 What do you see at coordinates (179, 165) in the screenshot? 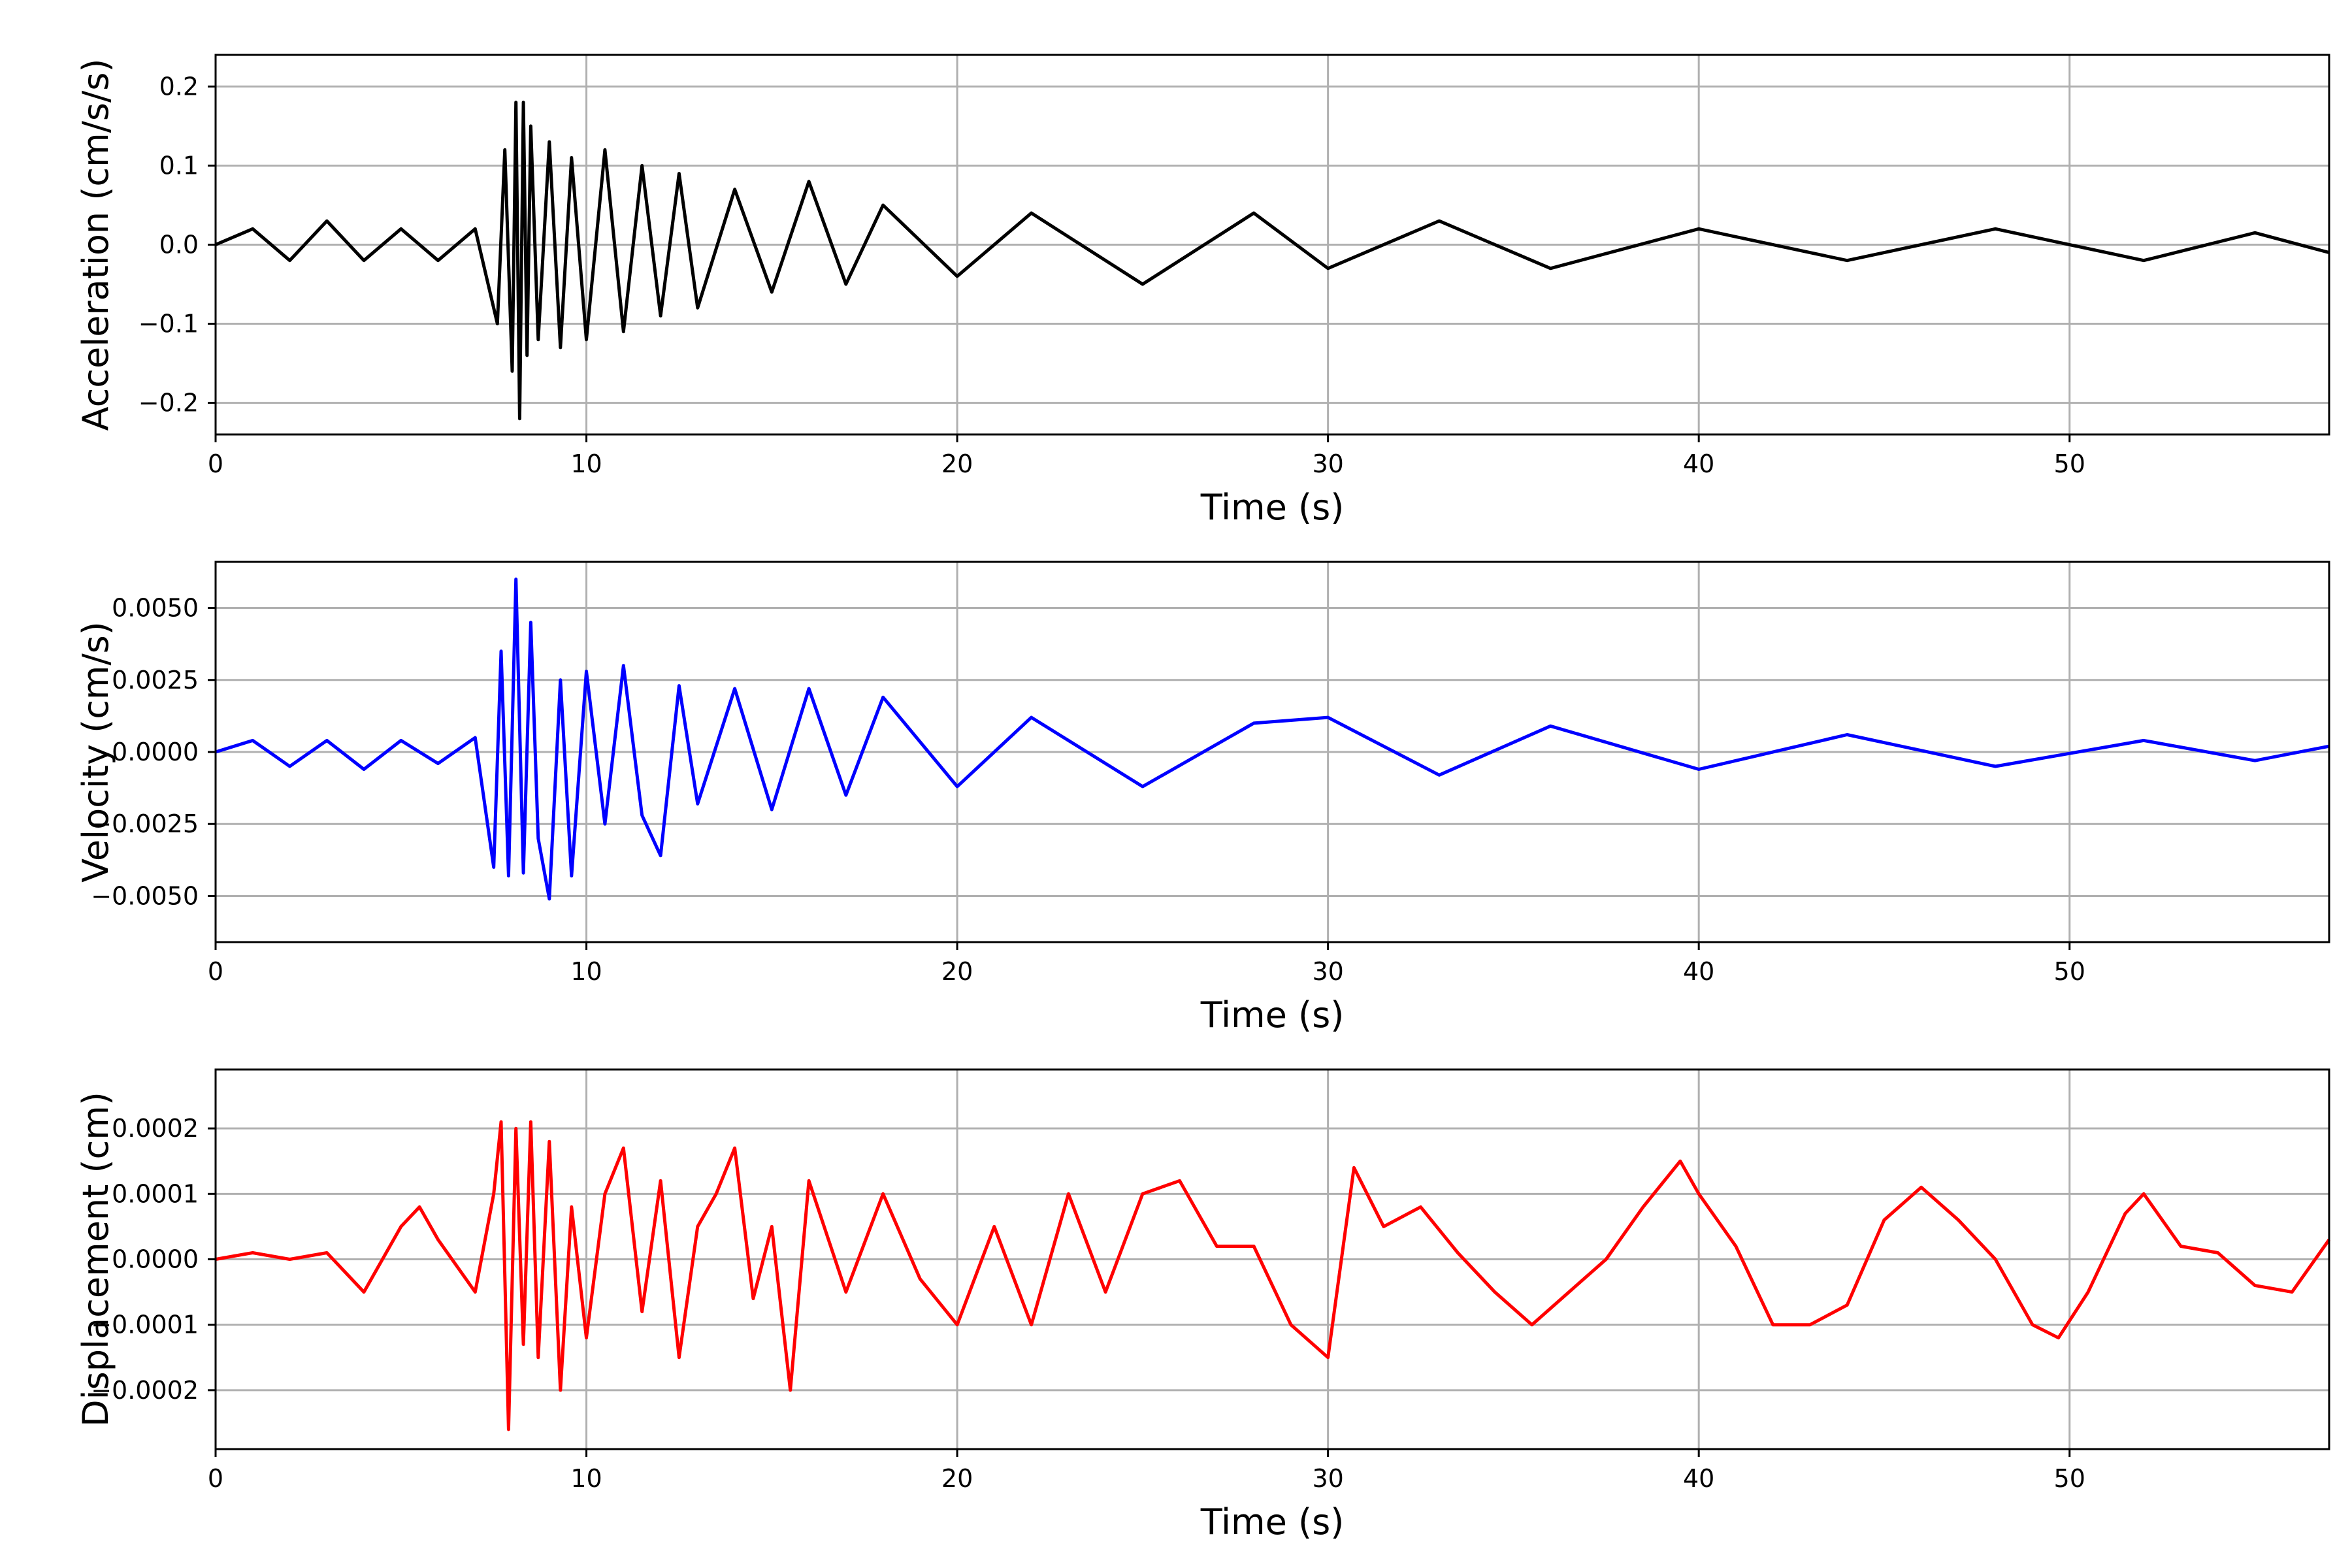
I see `y-tick-label: 0.1` at bounding box center [179, 165].